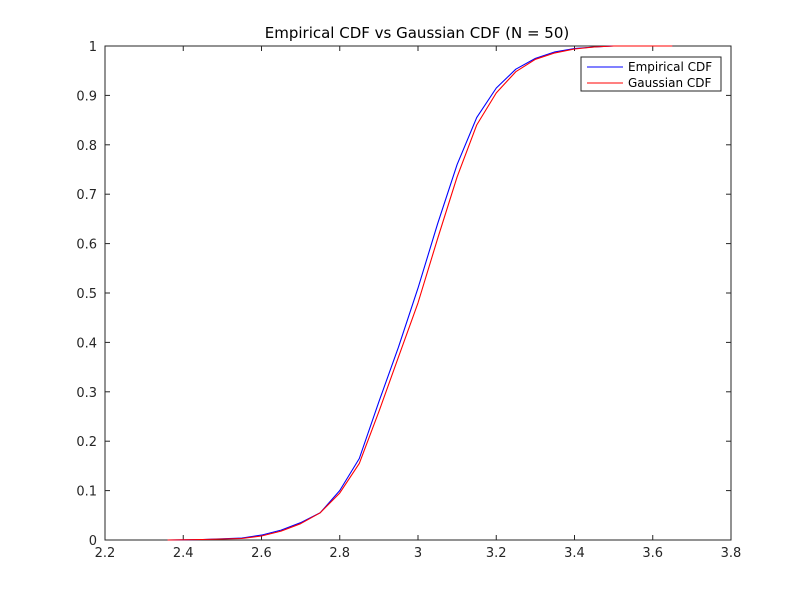  I want to click on x-tick-label: 3.8, so click(731, 553).